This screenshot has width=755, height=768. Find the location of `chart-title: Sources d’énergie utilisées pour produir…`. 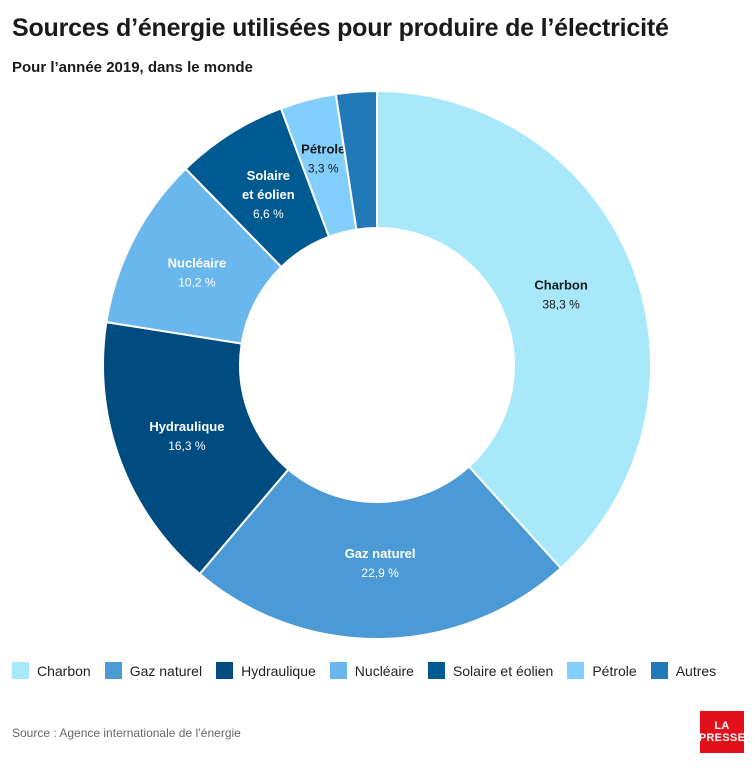

chart-title: Sources d’énergie utilisées pour produir… is located at coordinates (340, 28).